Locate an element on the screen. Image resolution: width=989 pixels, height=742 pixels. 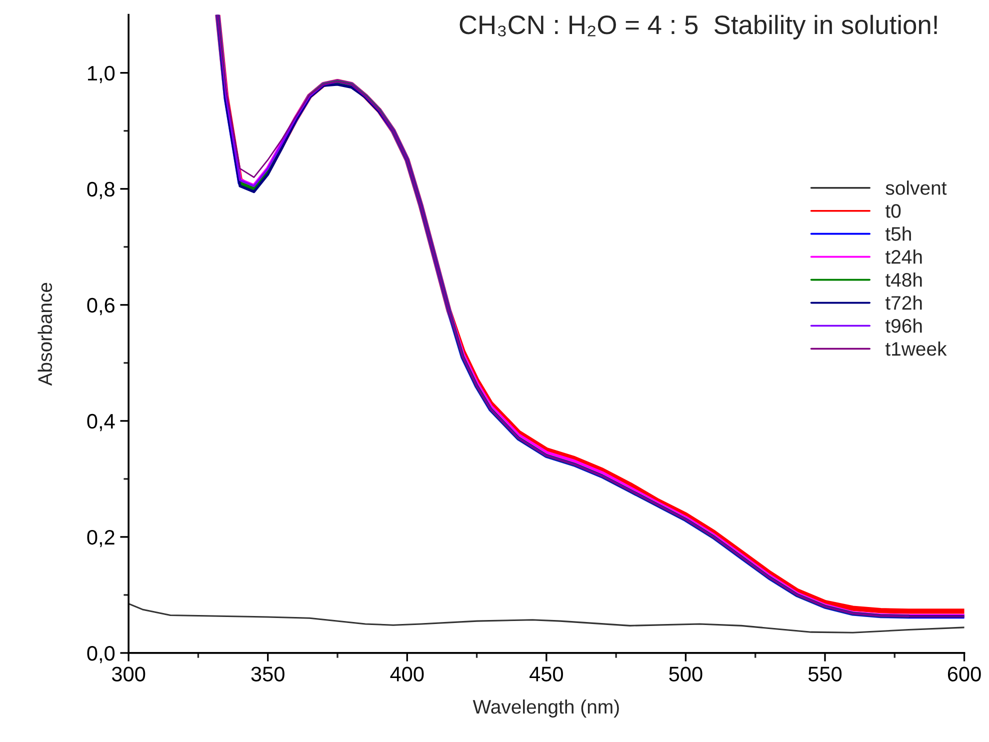
y-tick-label: 1,0 is located at coordinates (101, 75).